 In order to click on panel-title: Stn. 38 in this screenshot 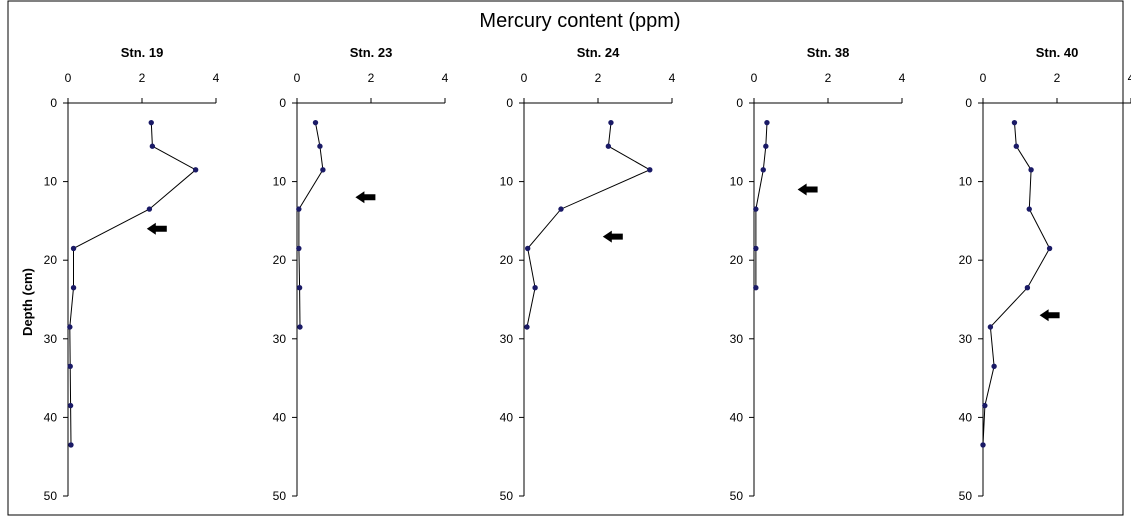, I will do `click(828, 52)`.